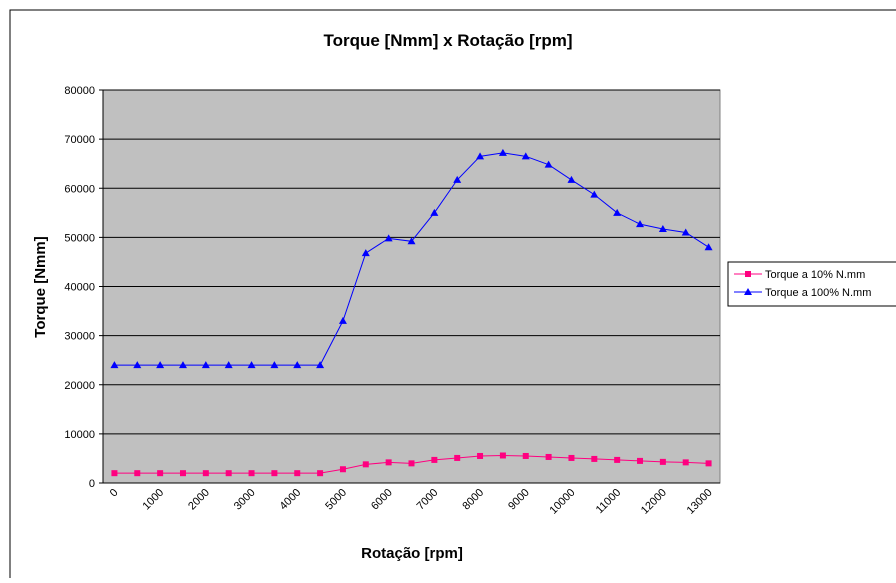  Describe the element at coordinates (79, 238) in the screenshot. I see `y-tick-label: 50000` at that location.